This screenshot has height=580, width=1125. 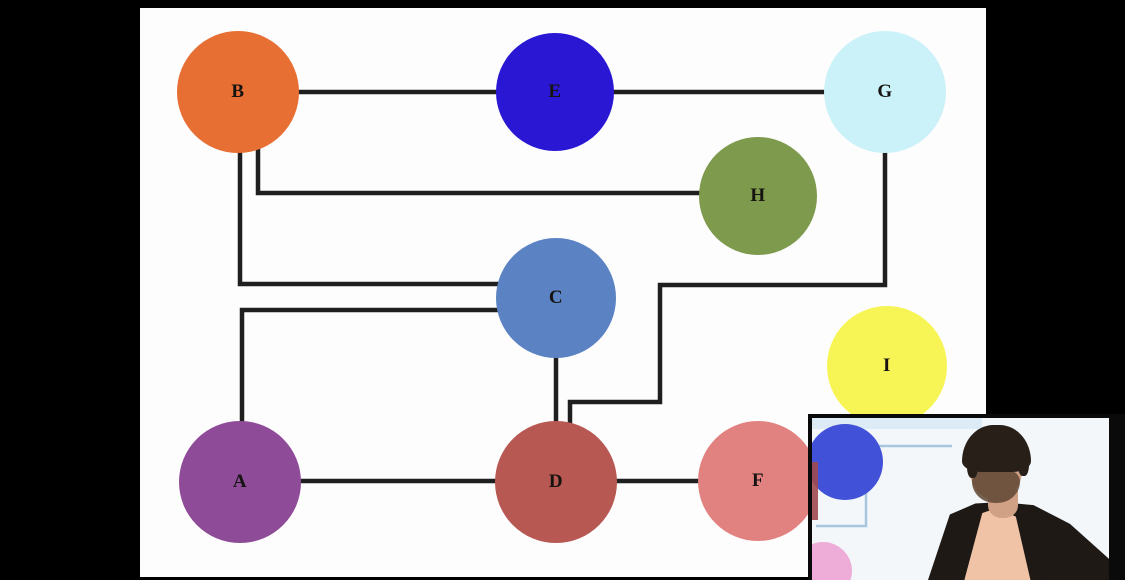 I want to click on node-B: B, so click(x=238, y=92).